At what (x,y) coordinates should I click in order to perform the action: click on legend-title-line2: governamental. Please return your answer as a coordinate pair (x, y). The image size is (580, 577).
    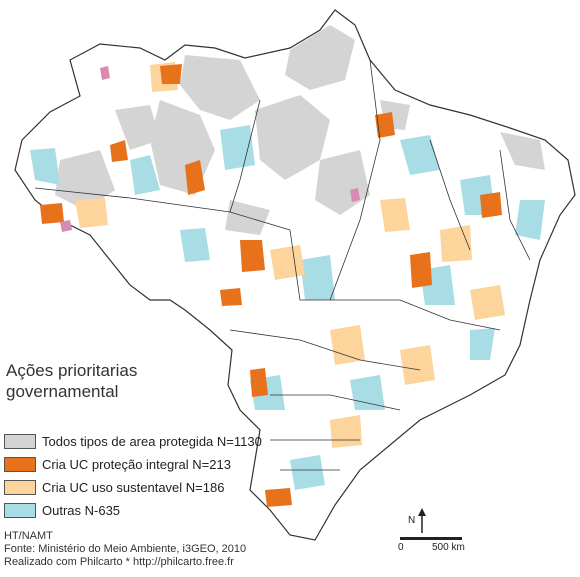
    Looking at the image, I should click on (62, 391).